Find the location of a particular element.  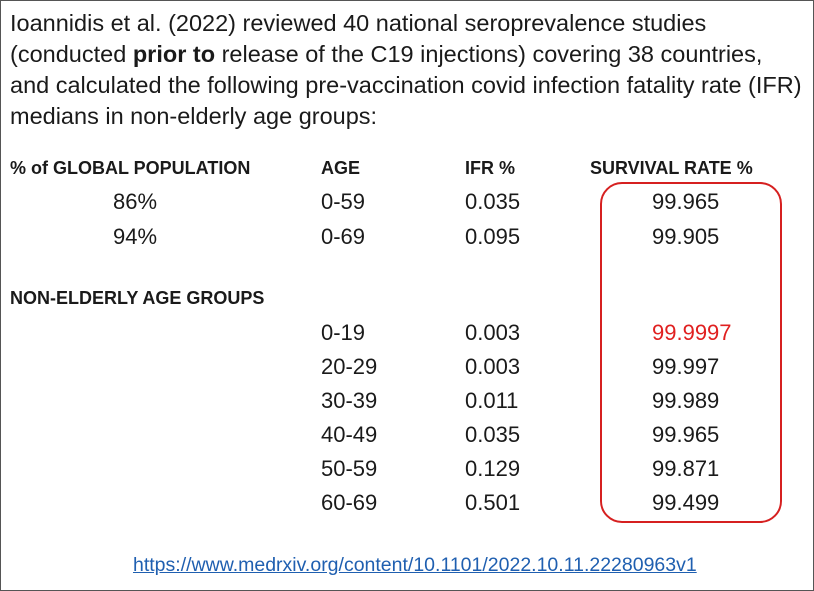

header-survival: SURVIVAL RATE % is located at coordinates (671, 168).